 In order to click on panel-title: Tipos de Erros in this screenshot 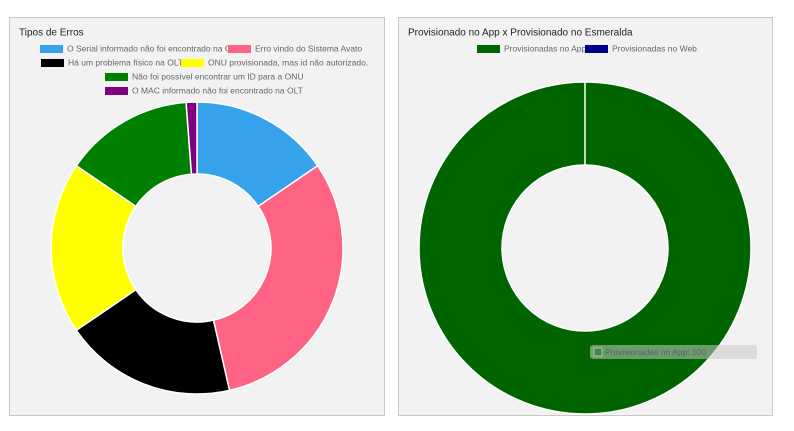, I will do `click(51, 33)`.